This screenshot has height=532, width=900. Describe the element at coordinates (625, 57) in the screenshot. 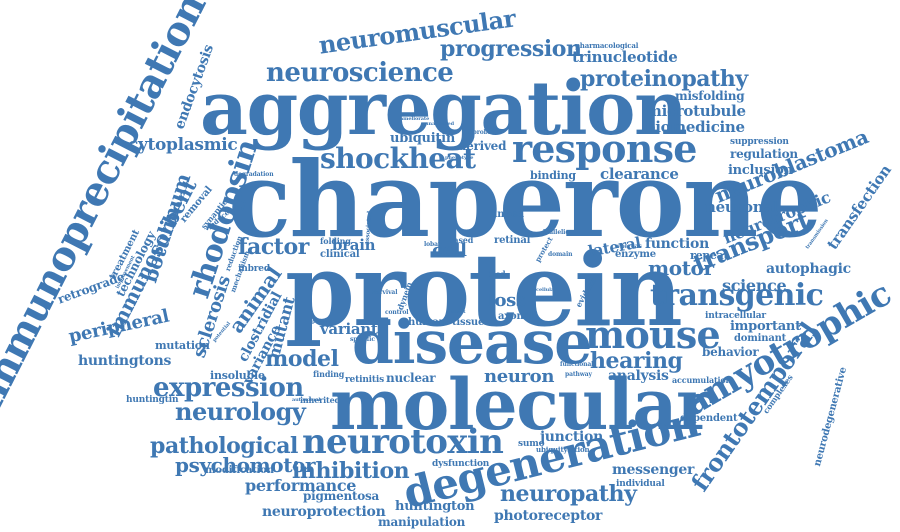

I see `word-trinucleotide: trinucleotide` at that location.